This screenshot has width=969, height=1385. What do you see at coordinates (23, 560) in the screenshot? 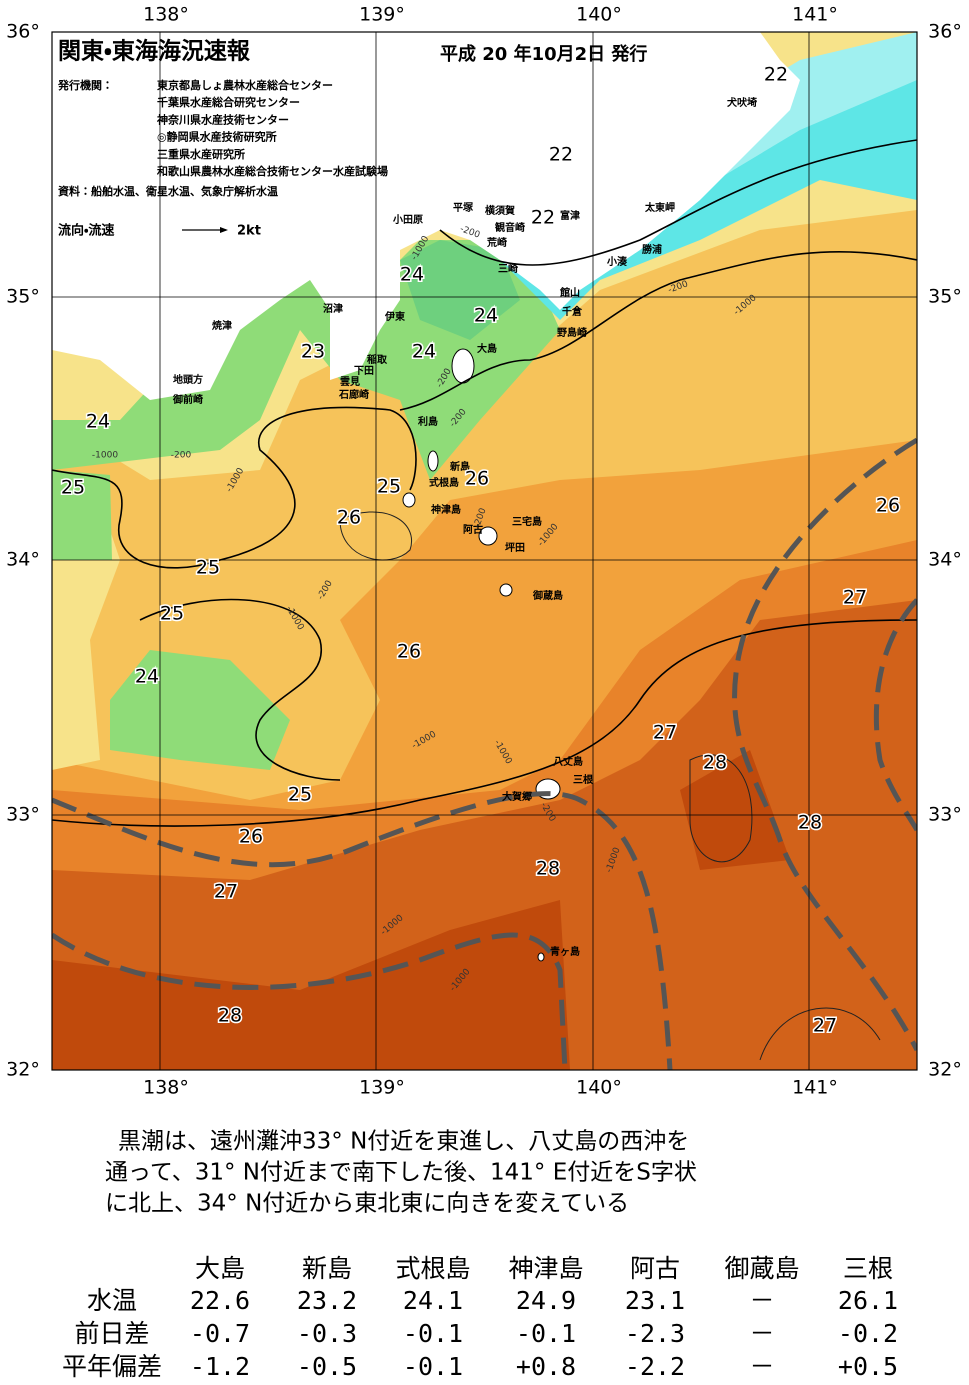
I see `latitude-label: 34°` at bounding box center [23, 560].